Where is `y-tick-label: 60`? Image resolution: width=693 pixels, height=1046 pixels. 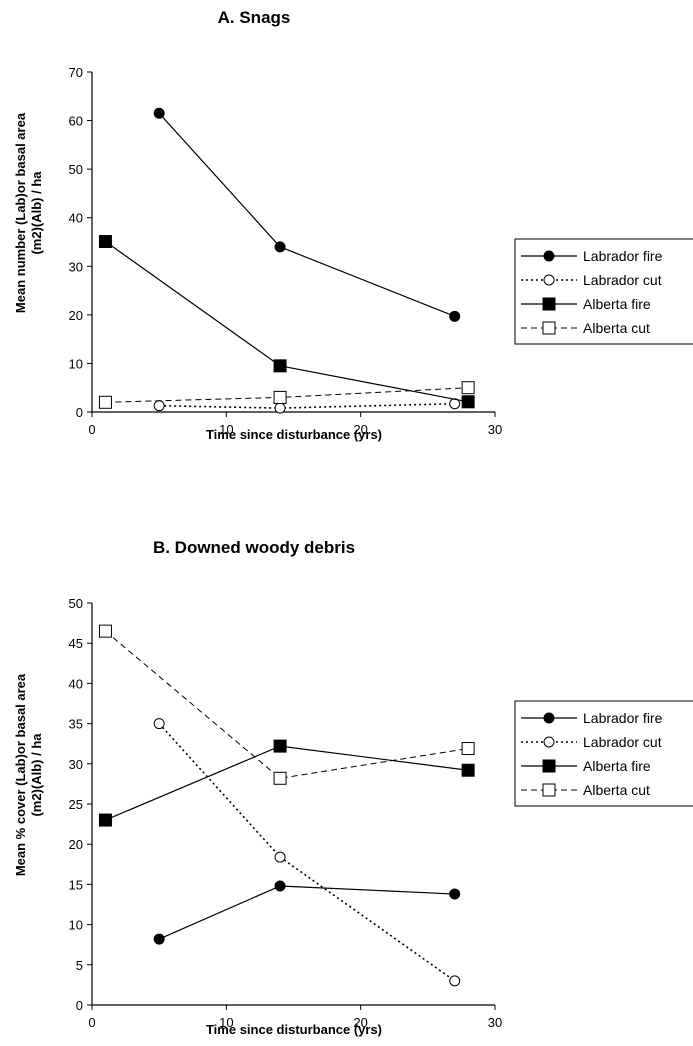 y-tick-label: 60 is located at coordinates (76, 121).